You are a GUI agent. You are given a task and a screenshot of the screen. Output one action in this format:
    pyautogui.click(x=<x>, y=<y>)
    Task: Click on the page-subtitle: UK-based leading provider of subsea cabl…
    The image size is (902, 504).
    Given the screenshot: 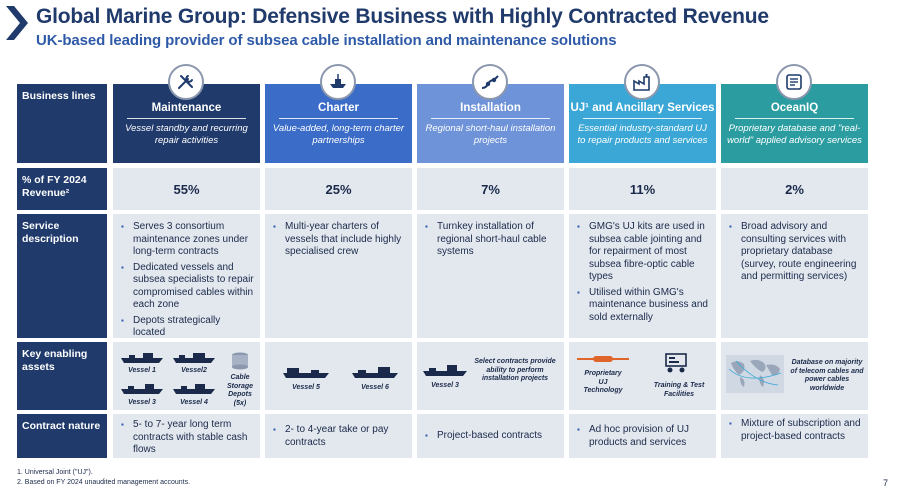 What is the action you would take?
    pyautogui.click(x=326, y=40)
    